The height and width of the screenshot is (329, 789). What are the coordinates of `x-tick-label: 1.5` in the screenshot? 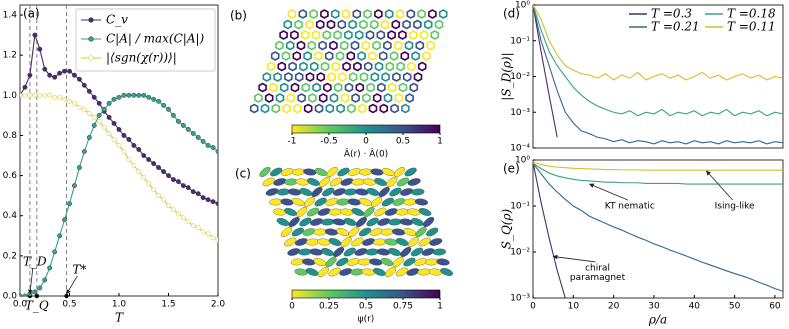 It's located at (168, 305).